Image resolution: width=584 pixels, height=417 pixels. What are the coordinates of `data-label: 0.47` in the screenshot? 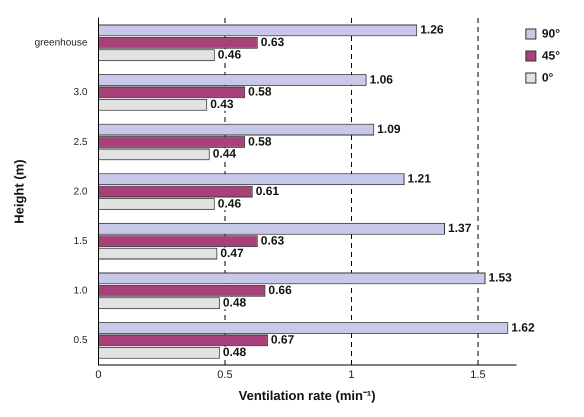 It's located at (232, 253).